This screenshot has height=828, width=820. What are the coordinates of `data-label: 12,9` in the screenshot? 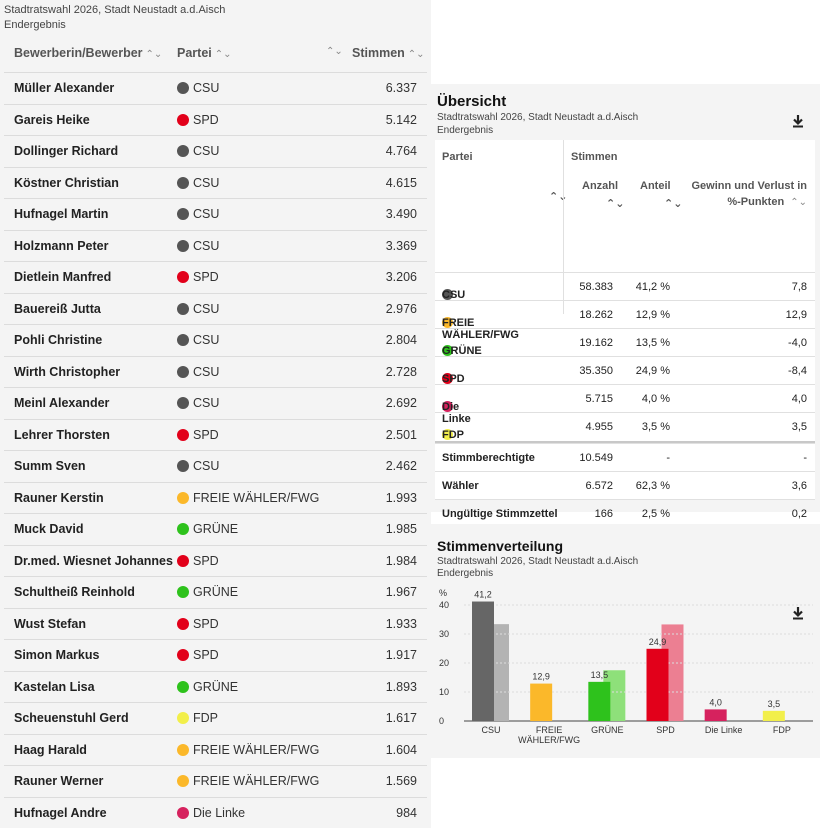 It's located at (541, 677).